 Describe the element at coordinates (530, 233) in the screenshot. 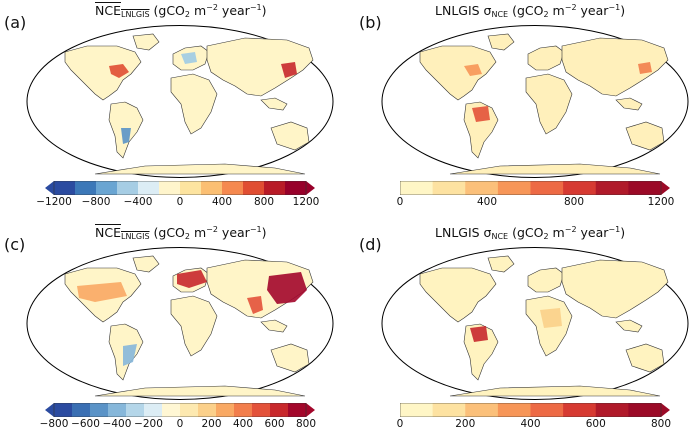

I see `panel-title: LNLGIS σNCE (gCO2 m−2 year−1)` at that location.